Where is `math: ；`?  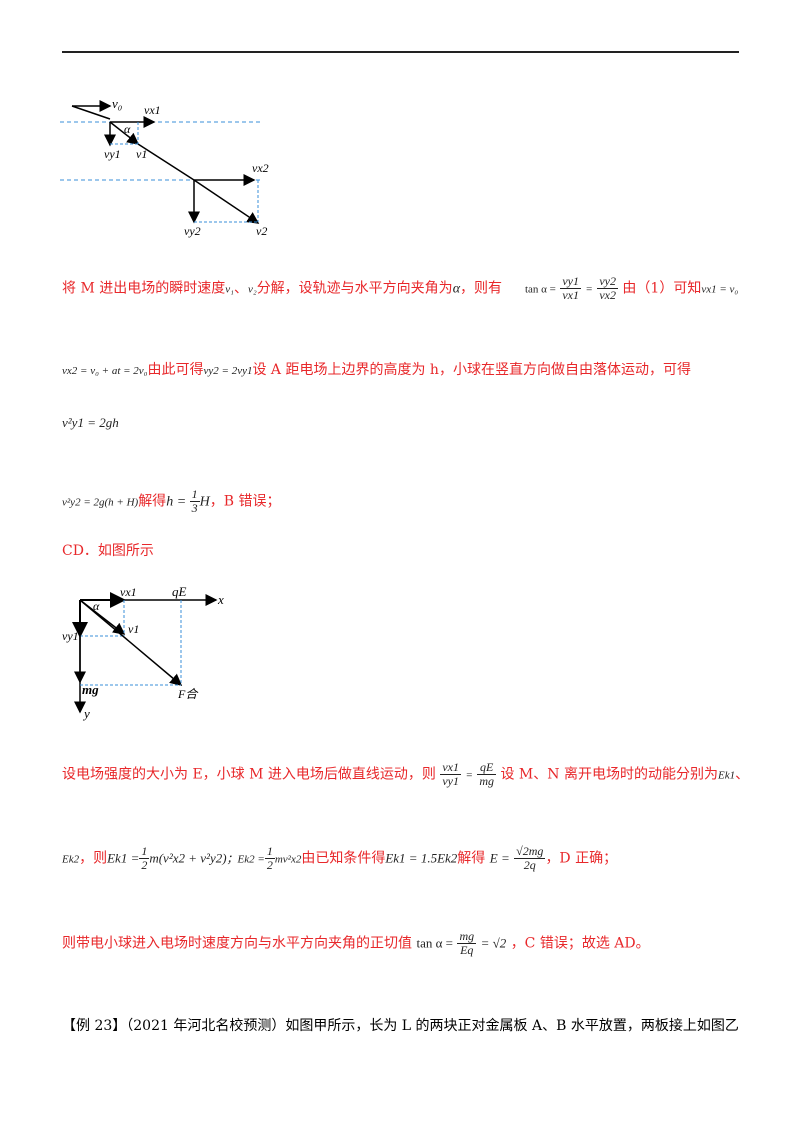
math: ； is located at coordinates (232, 859).